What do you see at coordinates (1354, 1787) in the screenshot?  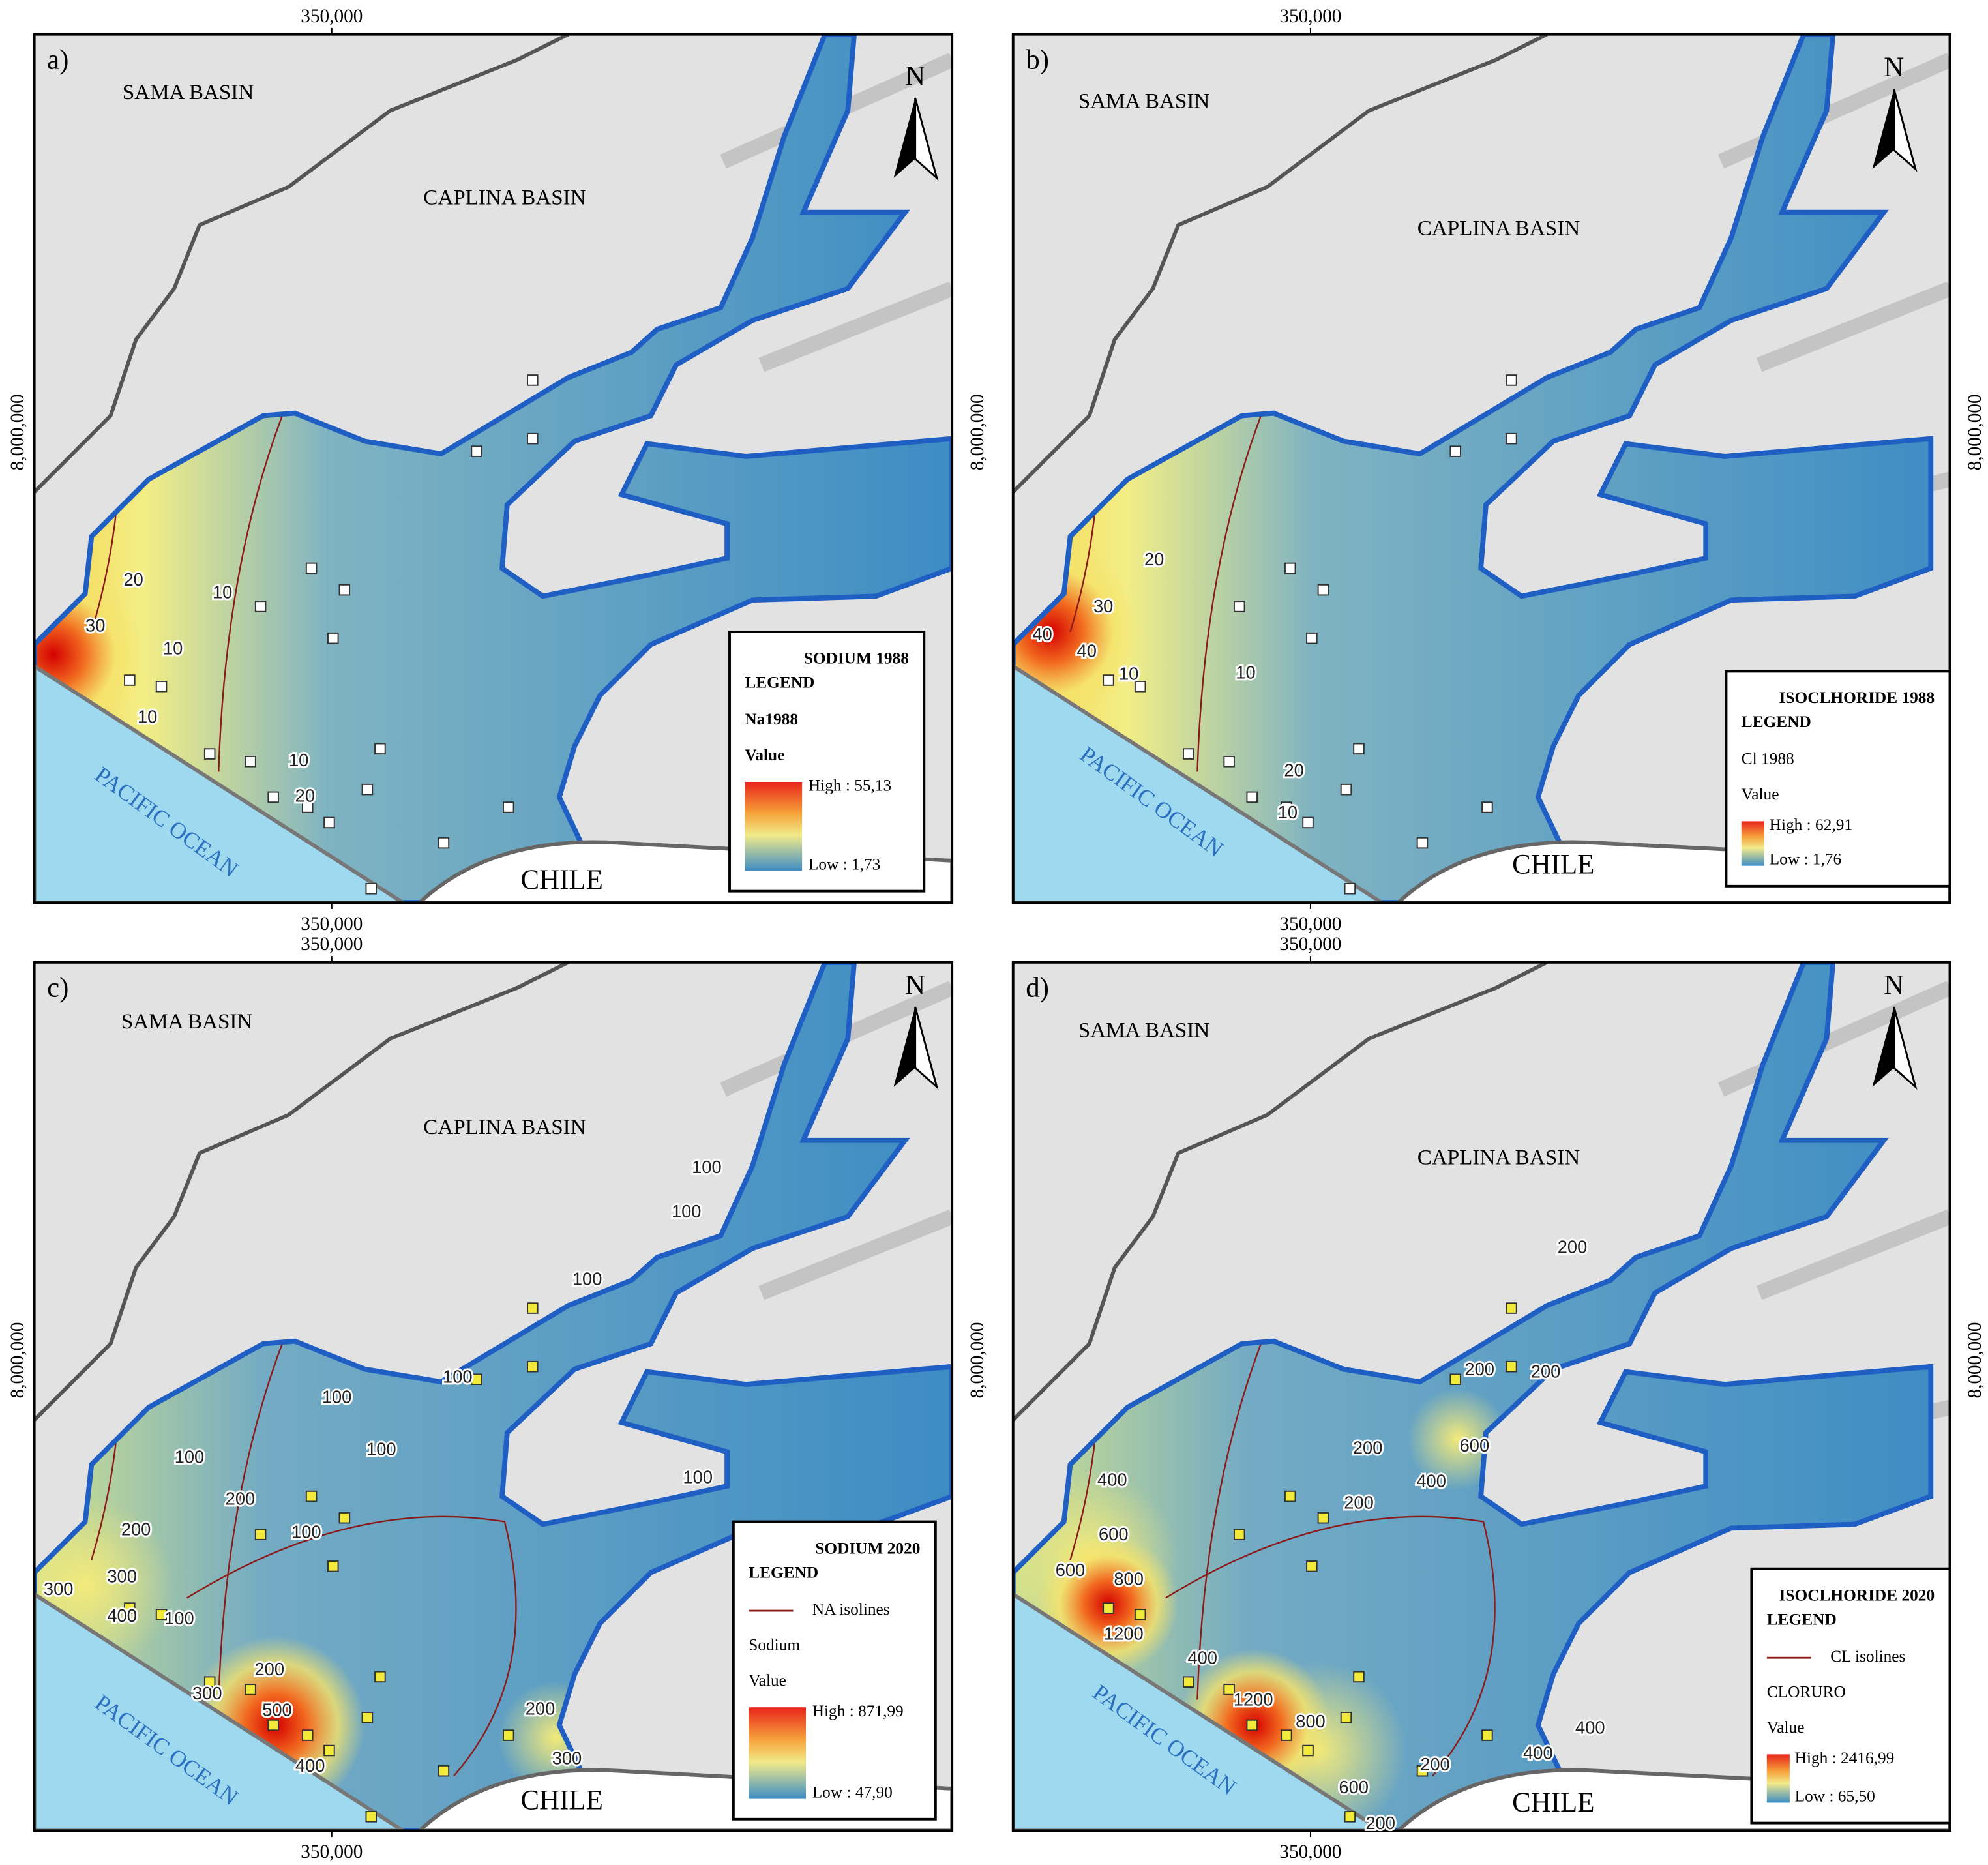 I see `isoline-label: 600` at bounding box center [1354, 1787].